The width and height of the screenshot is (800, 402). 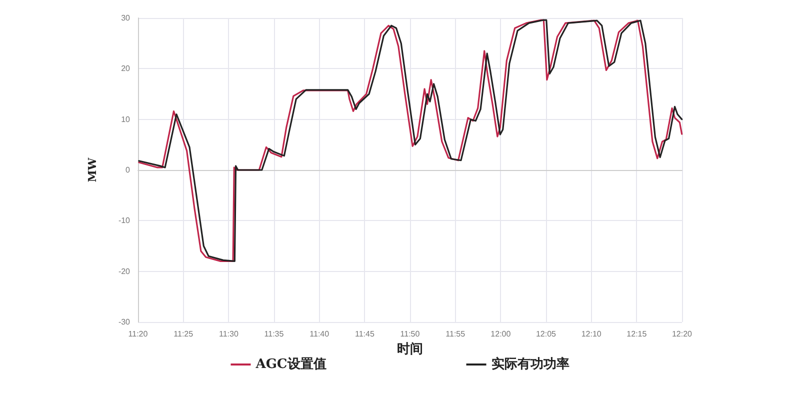 I want to click on y-tick-label: 30, so click(x=126, y=18).